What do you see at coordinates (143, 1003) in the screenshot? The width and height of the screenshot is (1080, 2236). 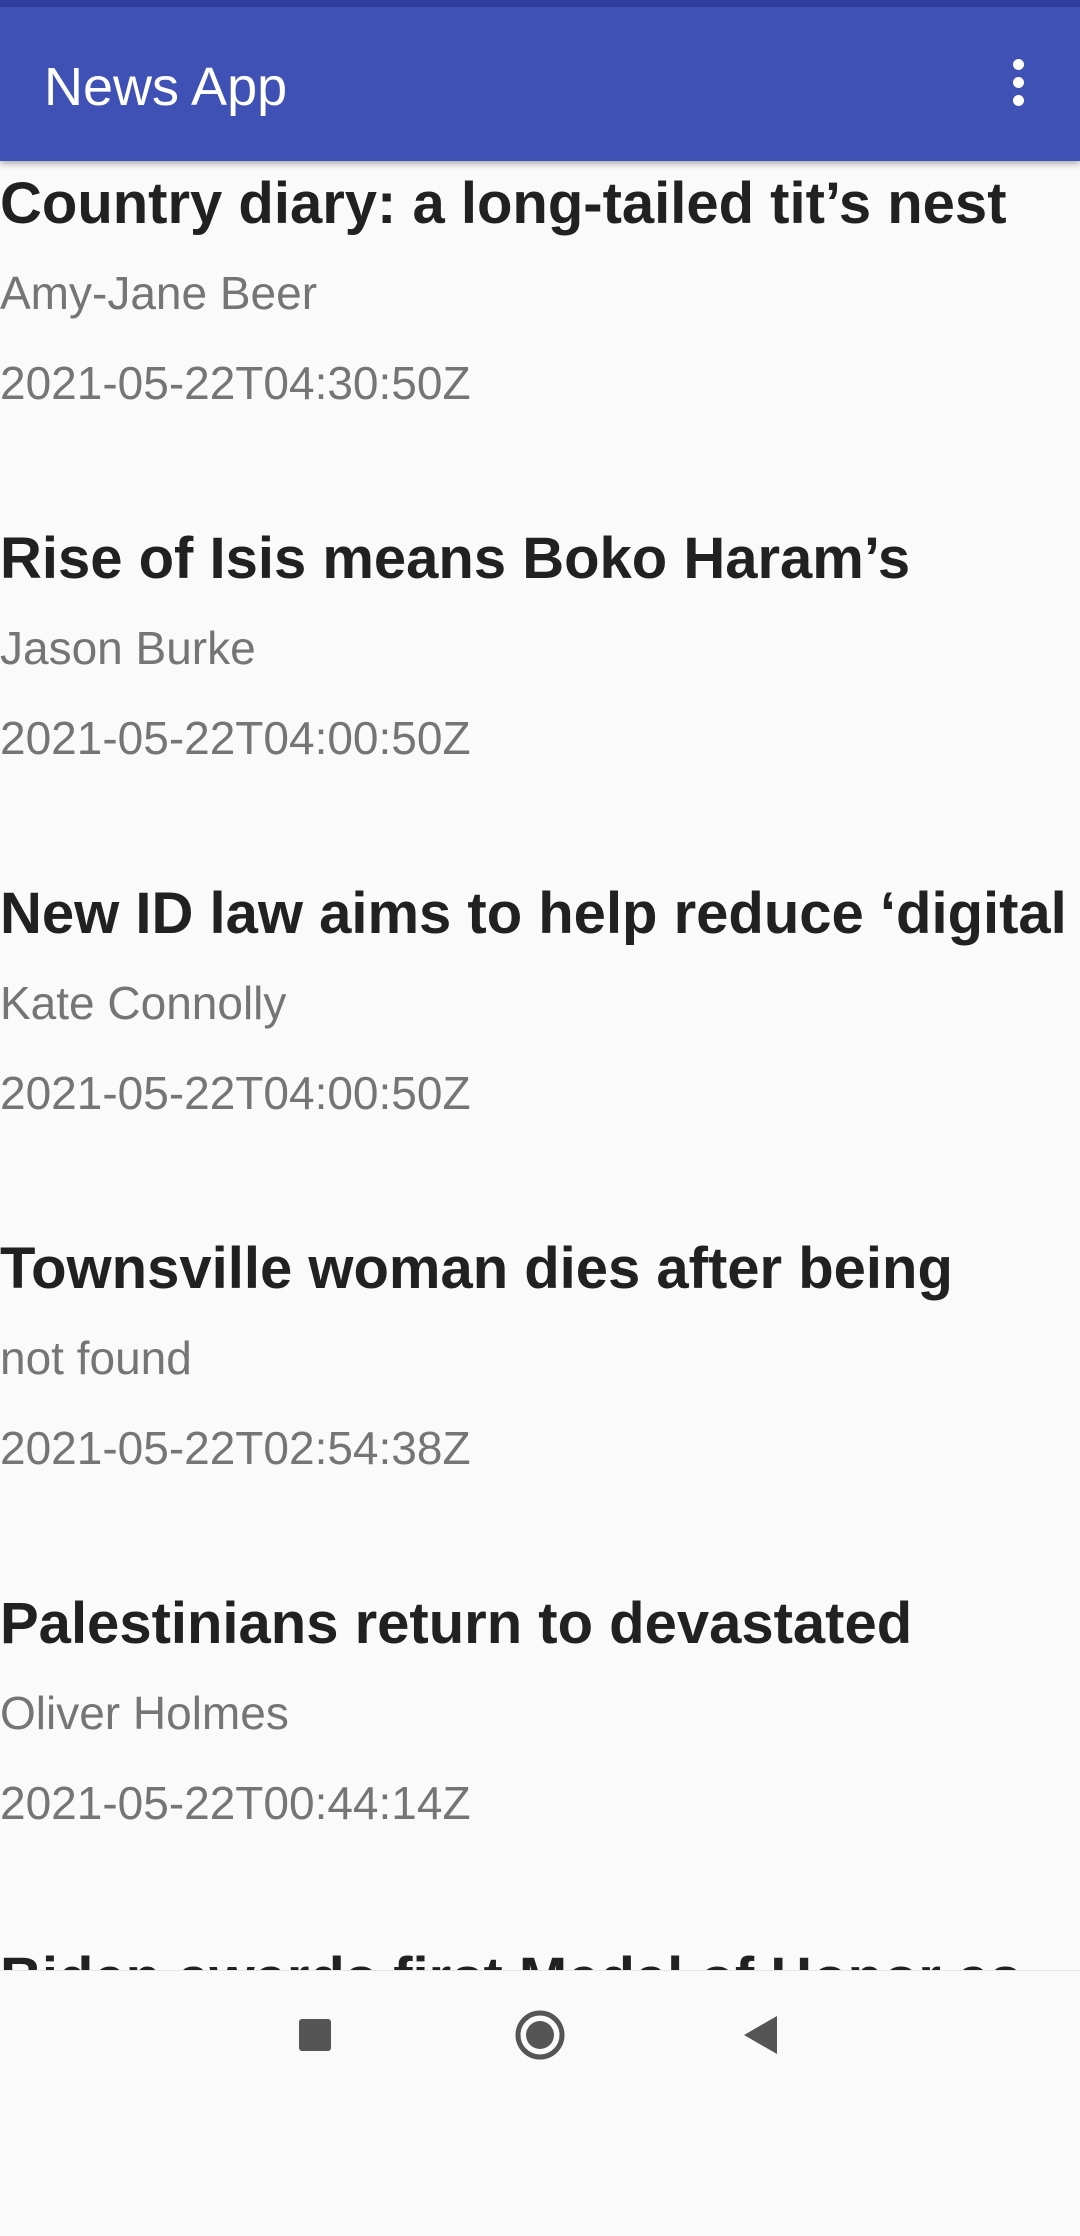 I see `article-author: Kate Connolly` at bounding box center [143, 1003].